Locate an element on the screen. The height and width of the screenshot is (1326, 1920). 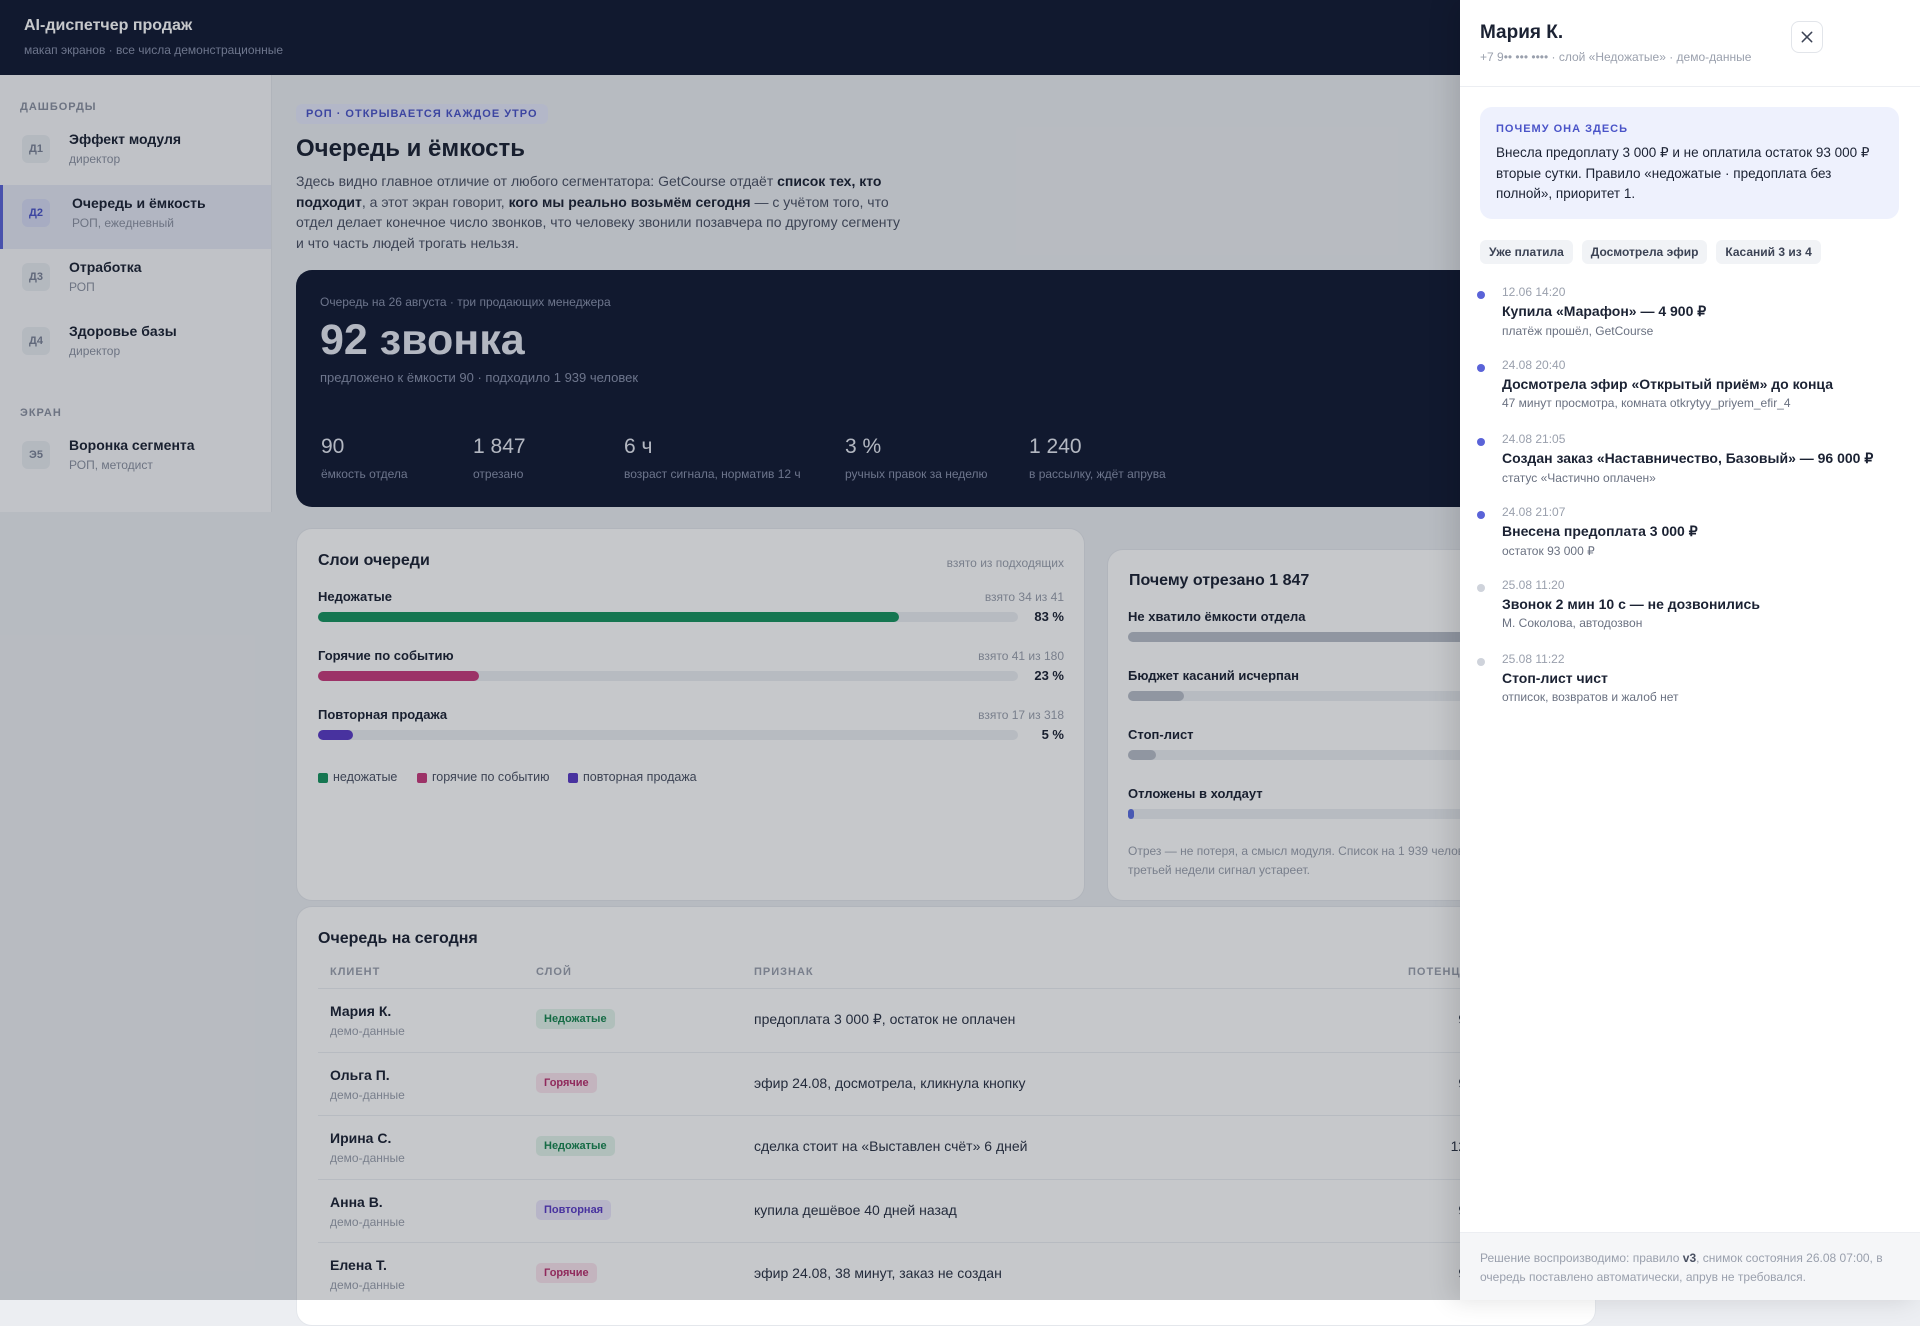
nav-role: РОП, ежедневный is located at coordinates (123, 223).